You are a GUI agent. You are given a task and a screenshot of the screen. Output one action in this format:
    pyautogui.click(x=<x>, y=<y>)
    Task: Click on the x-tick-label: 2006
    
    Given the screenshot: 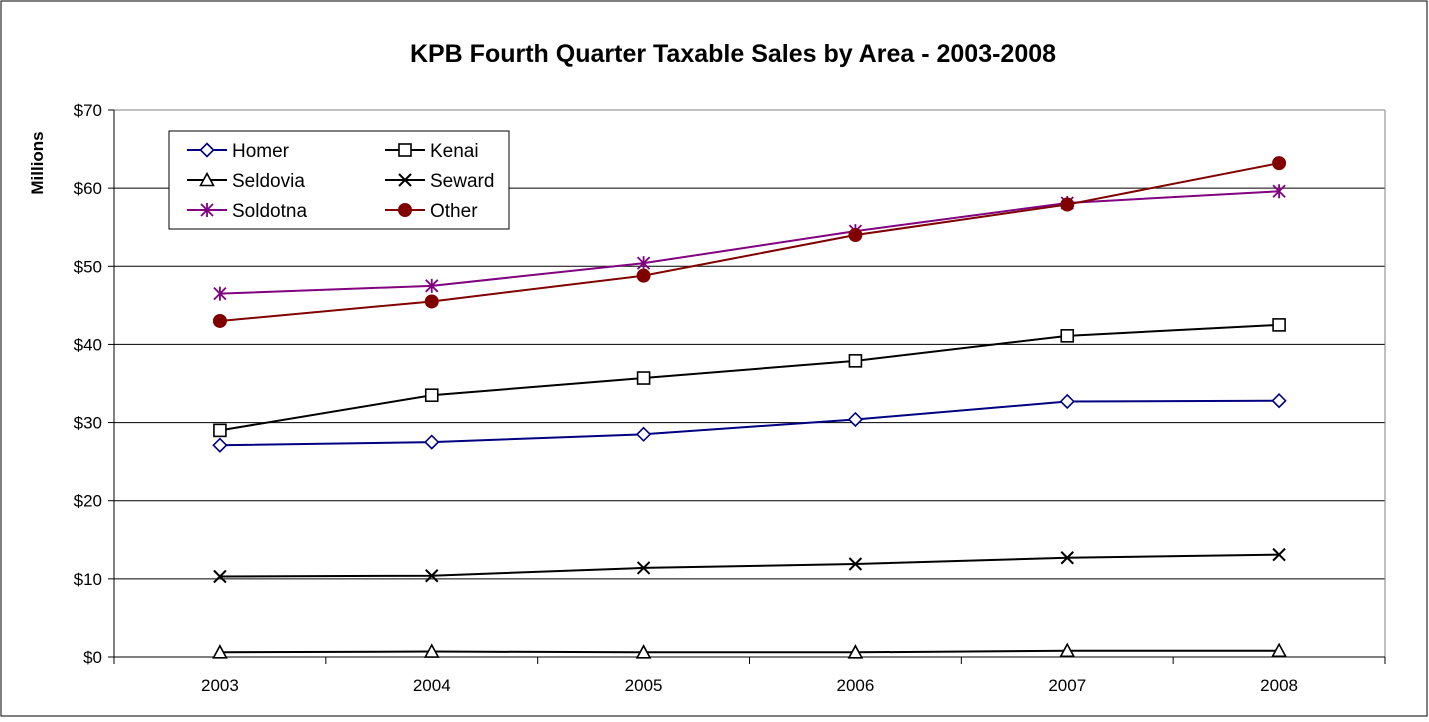 What is the action you would take?
    pyautogui.click(x=856, y=685)
    